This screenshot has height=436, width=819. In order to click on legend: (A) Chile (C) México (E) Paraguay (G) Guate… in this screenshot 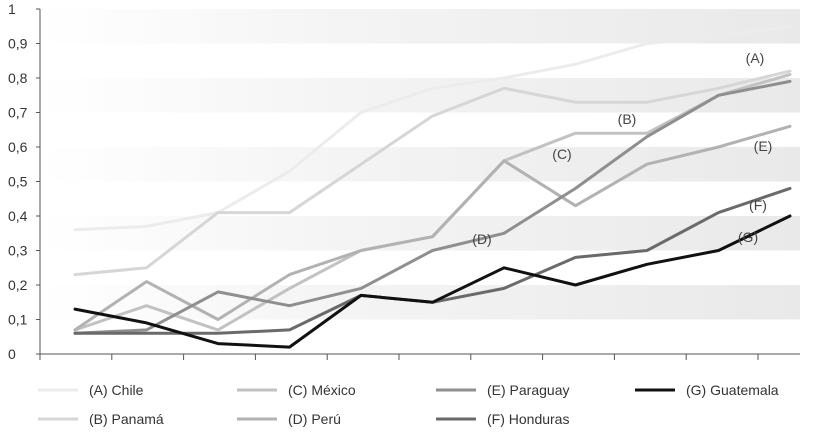, I will do `click(408, 404)`.